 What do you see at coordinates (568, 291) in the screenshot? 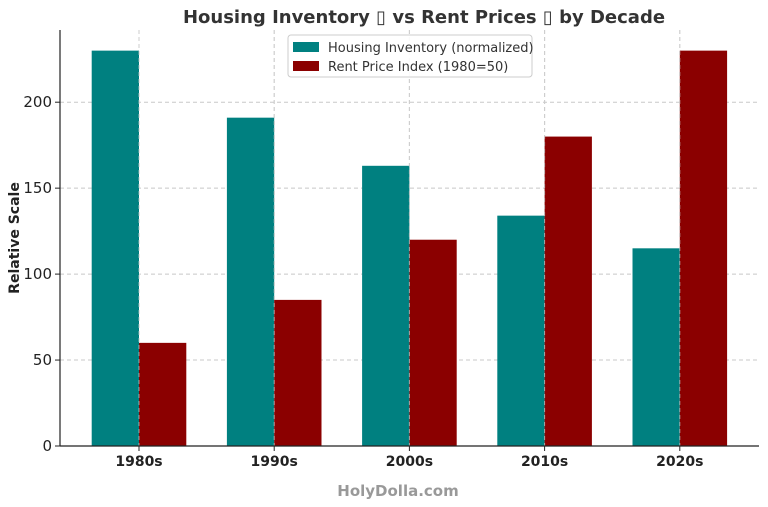
I see `bar-rent-price-index-2010s` at bounding box center [568, 291].